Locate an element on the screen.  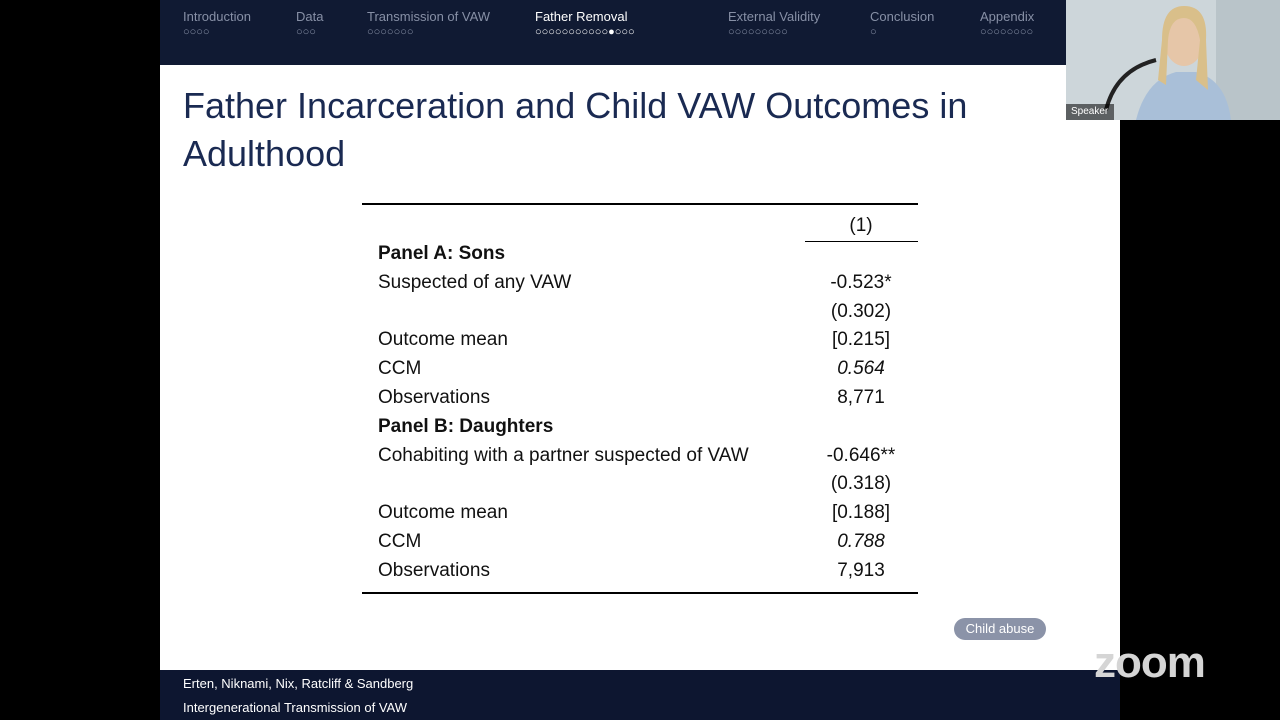
link-button: Child abuse is located at coordinates (1000, 629).